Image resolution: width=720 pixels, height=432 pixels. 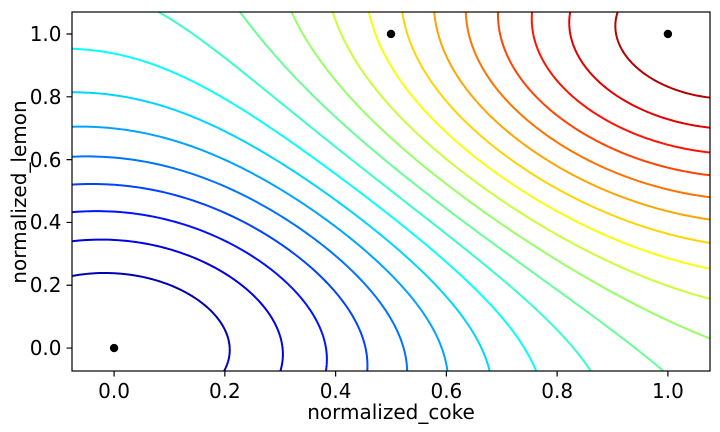 What do you see at coordinates (45, 348) in the screenshot?
I see `y-tick-label: 0.0` at bounding box center [45, 348].